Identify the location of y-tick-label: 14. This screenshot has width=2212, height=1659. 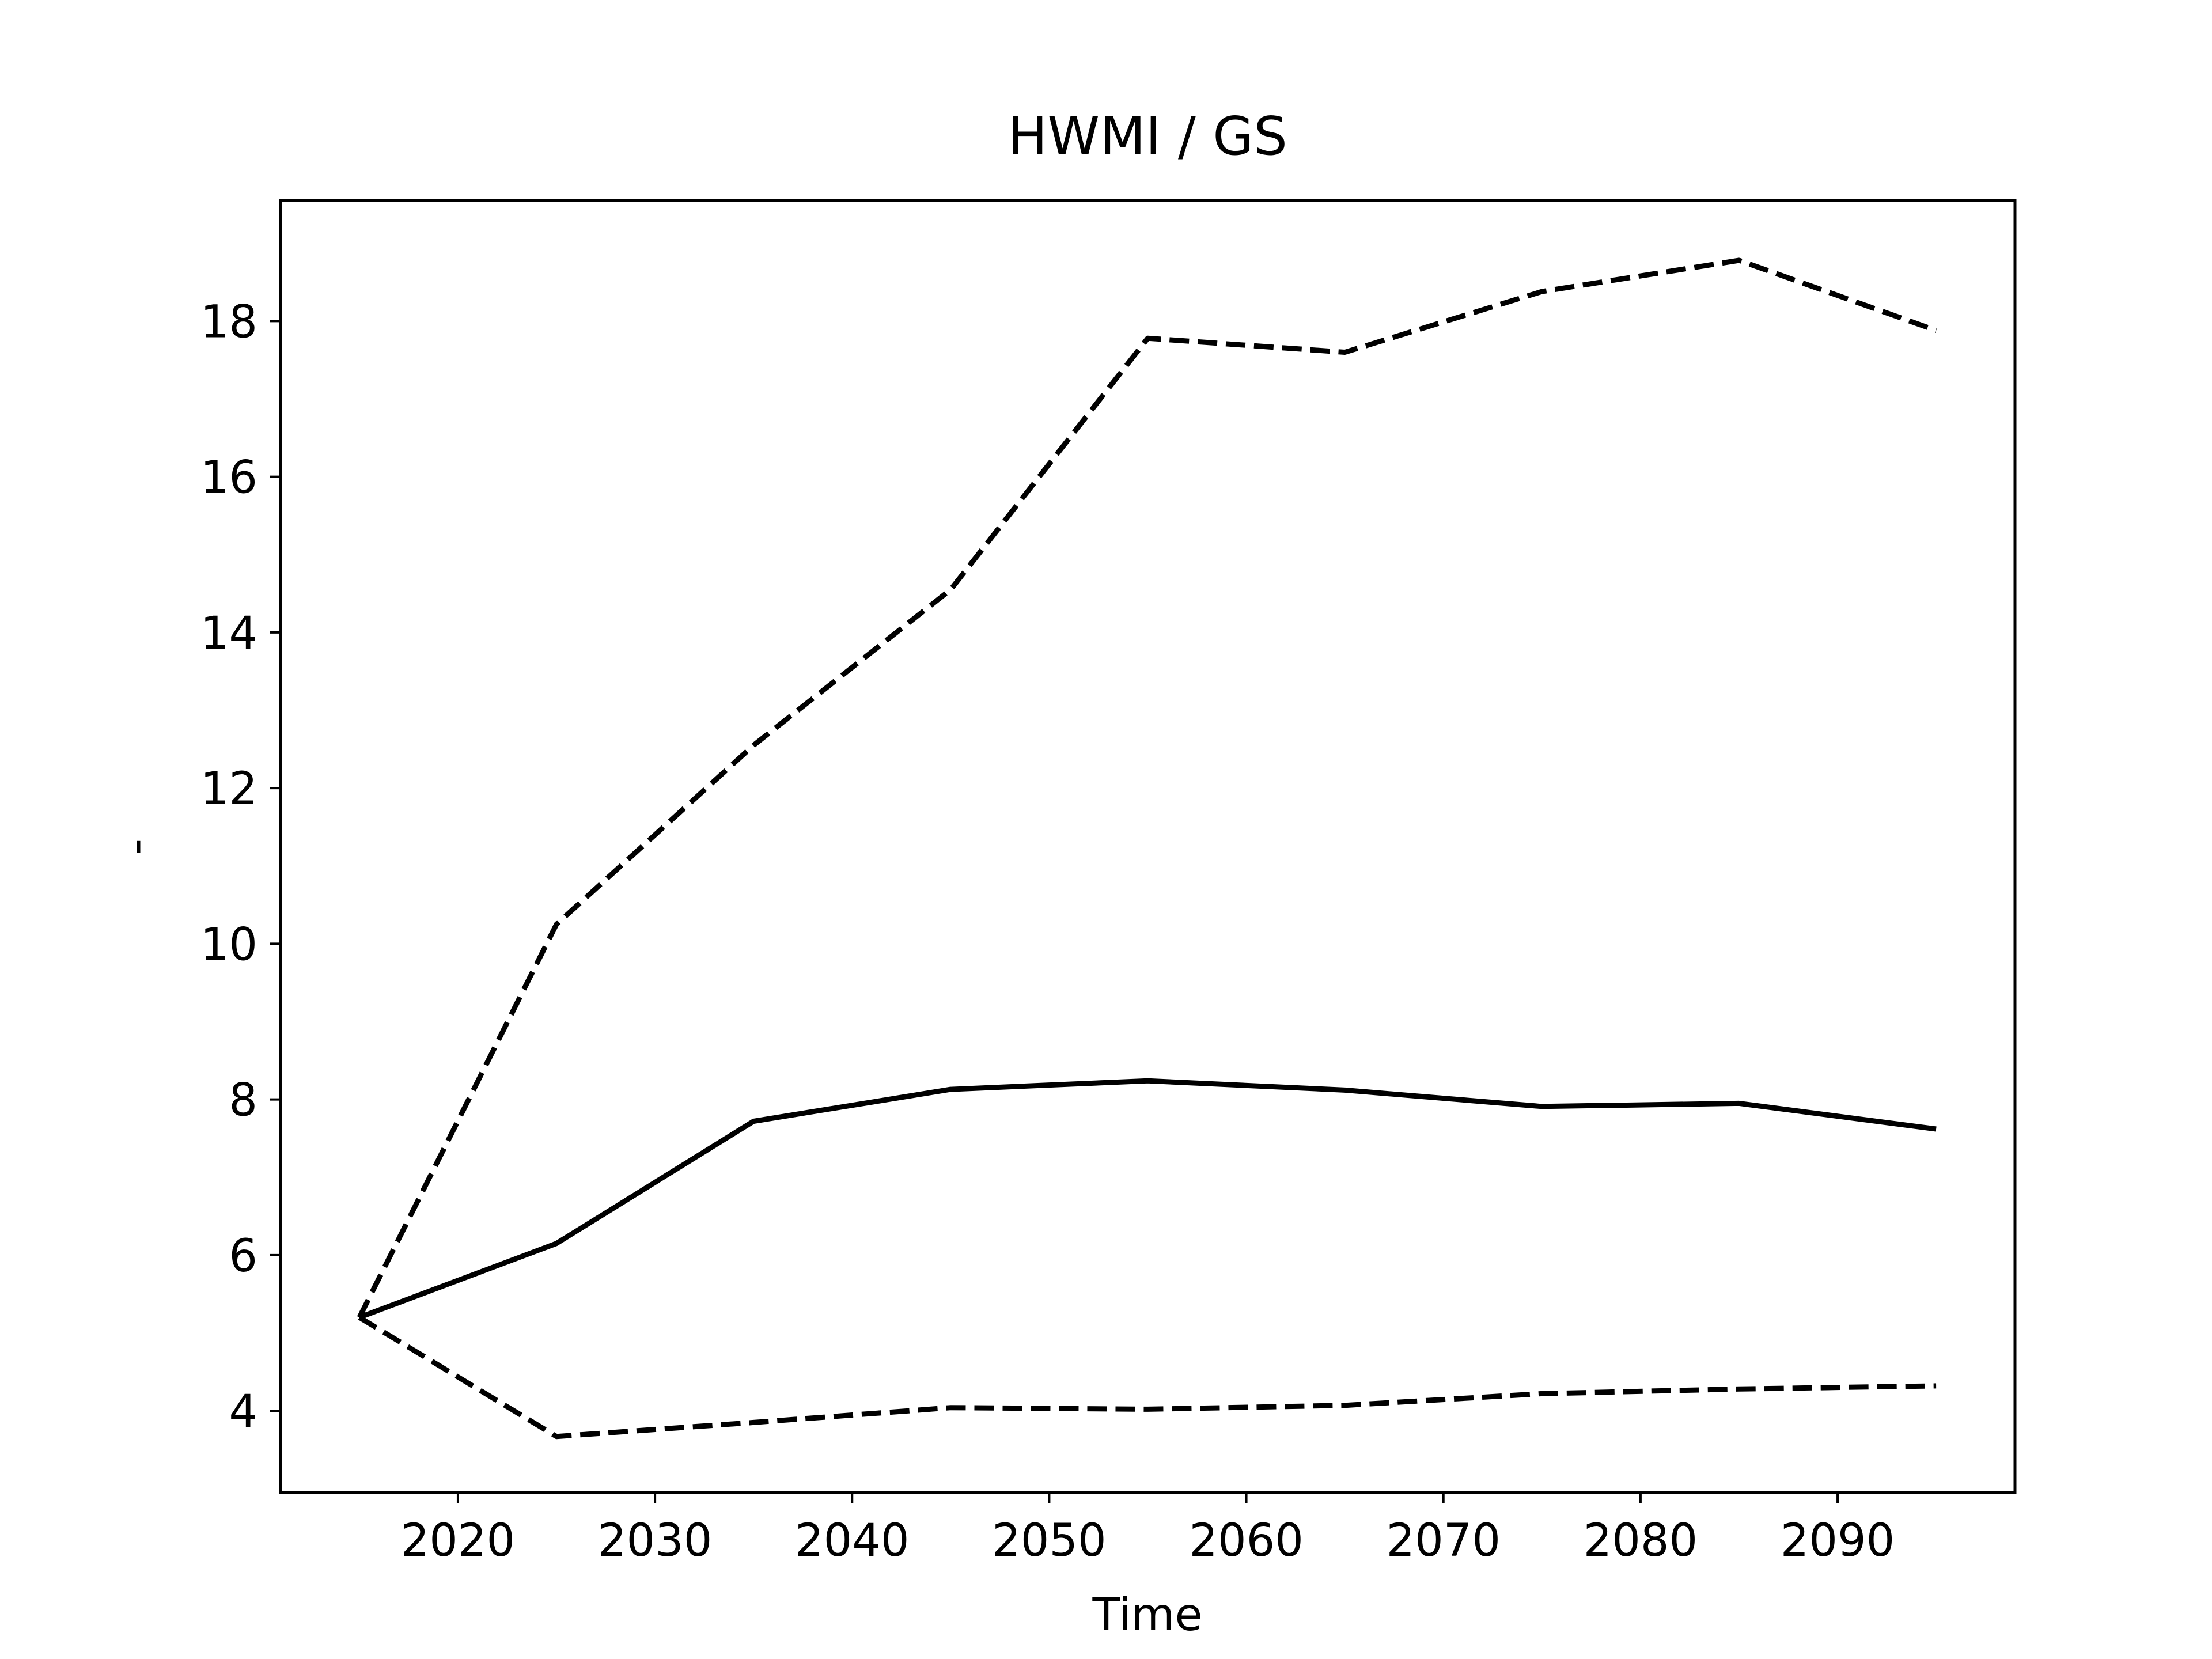
(228, 634).